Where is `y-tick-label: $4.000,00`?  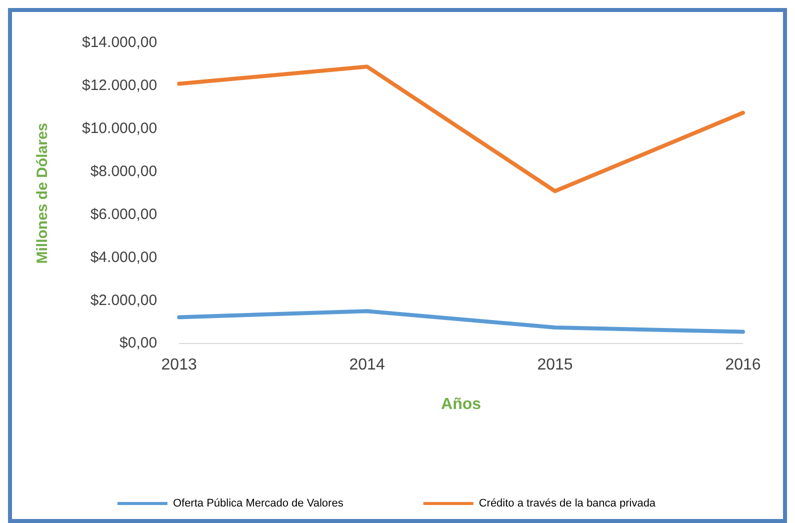
y-tick-label: $4.000,00 is located at coordinates (124, 257).